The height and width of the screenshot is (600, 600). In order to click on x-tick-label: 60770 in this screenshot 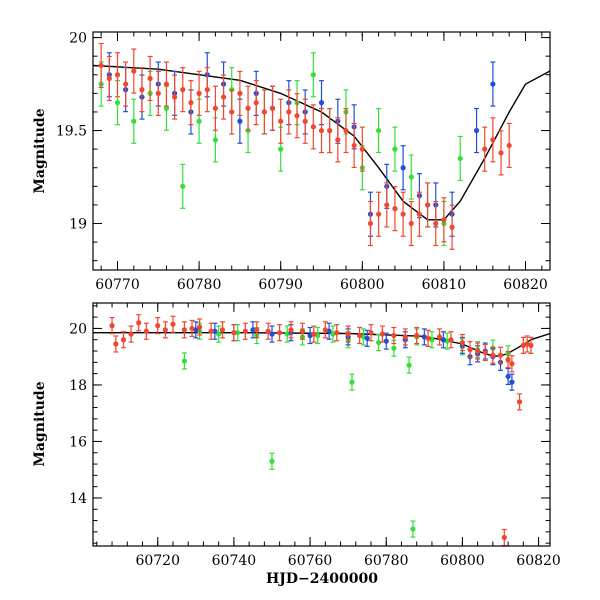, I will do `click(117, 285)`.